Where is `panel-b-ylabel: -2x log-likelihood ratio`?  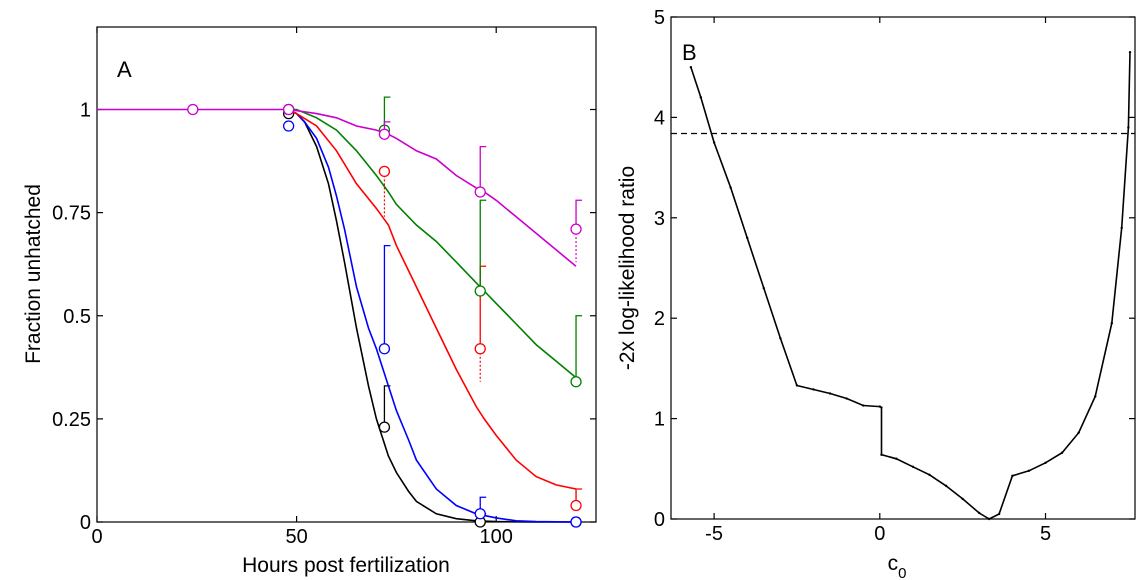 panel-b-ylabel: -2x log-likelihood ratio is located at coordinates (627, 268).